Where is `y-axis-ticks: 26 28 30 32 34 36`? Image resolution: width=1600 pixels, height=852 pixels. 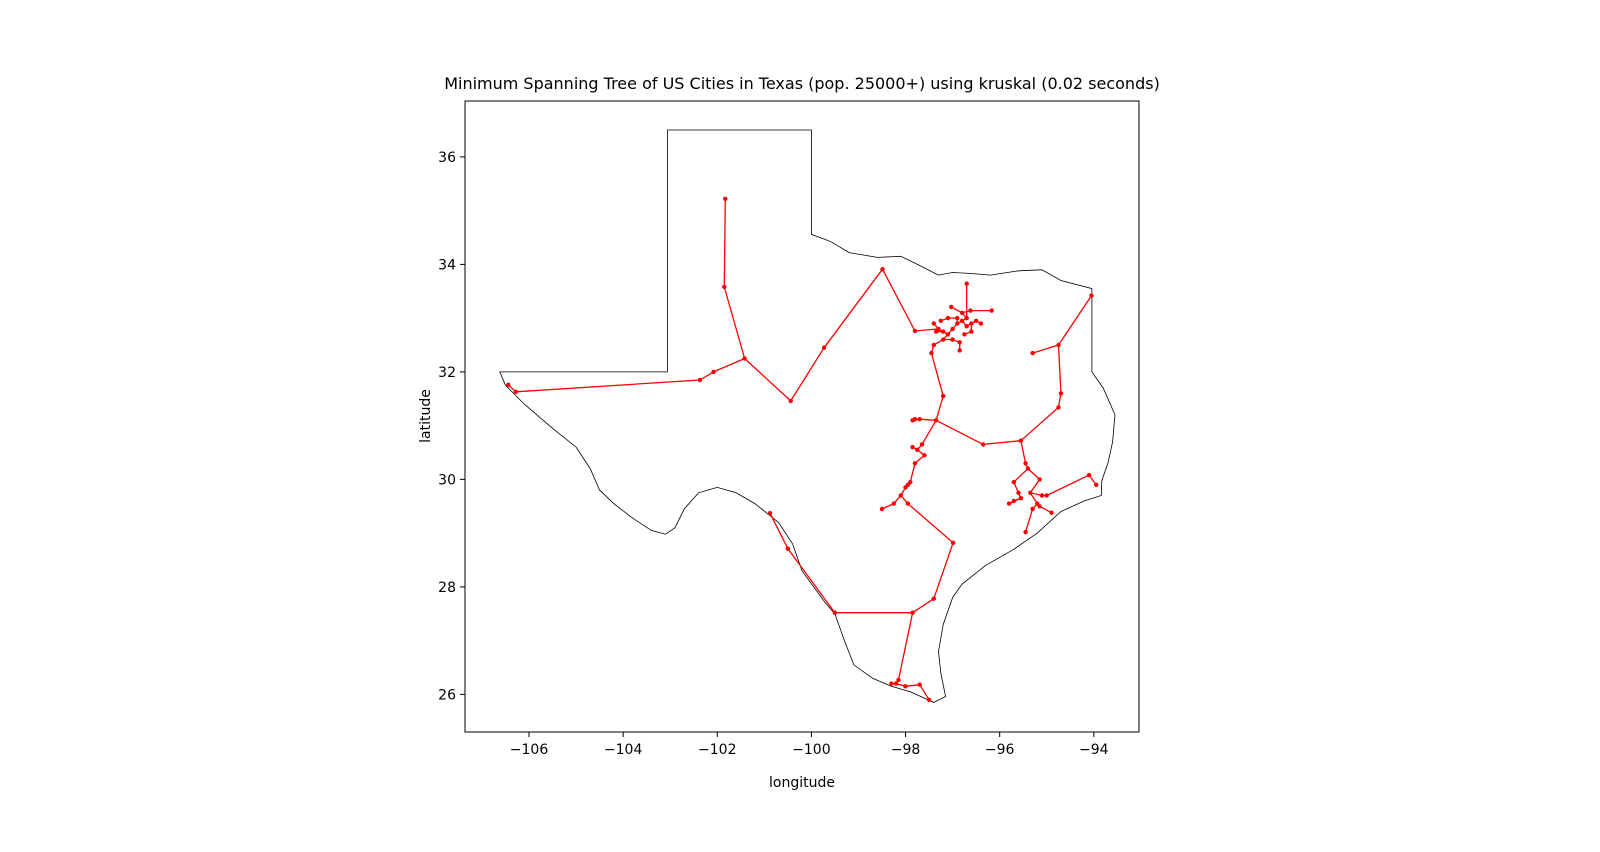
y-axis-ticks: 26 28 30 32 34 36 is located at coordinates (451, 426).